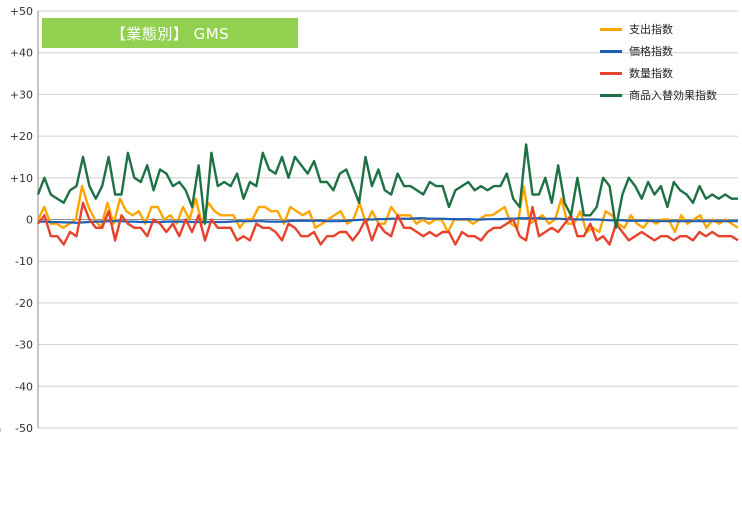  What do you see at coordinates (21, 11) in the screenshot?
I see `y-tick-label: +50` at bounding box center [21, 11].